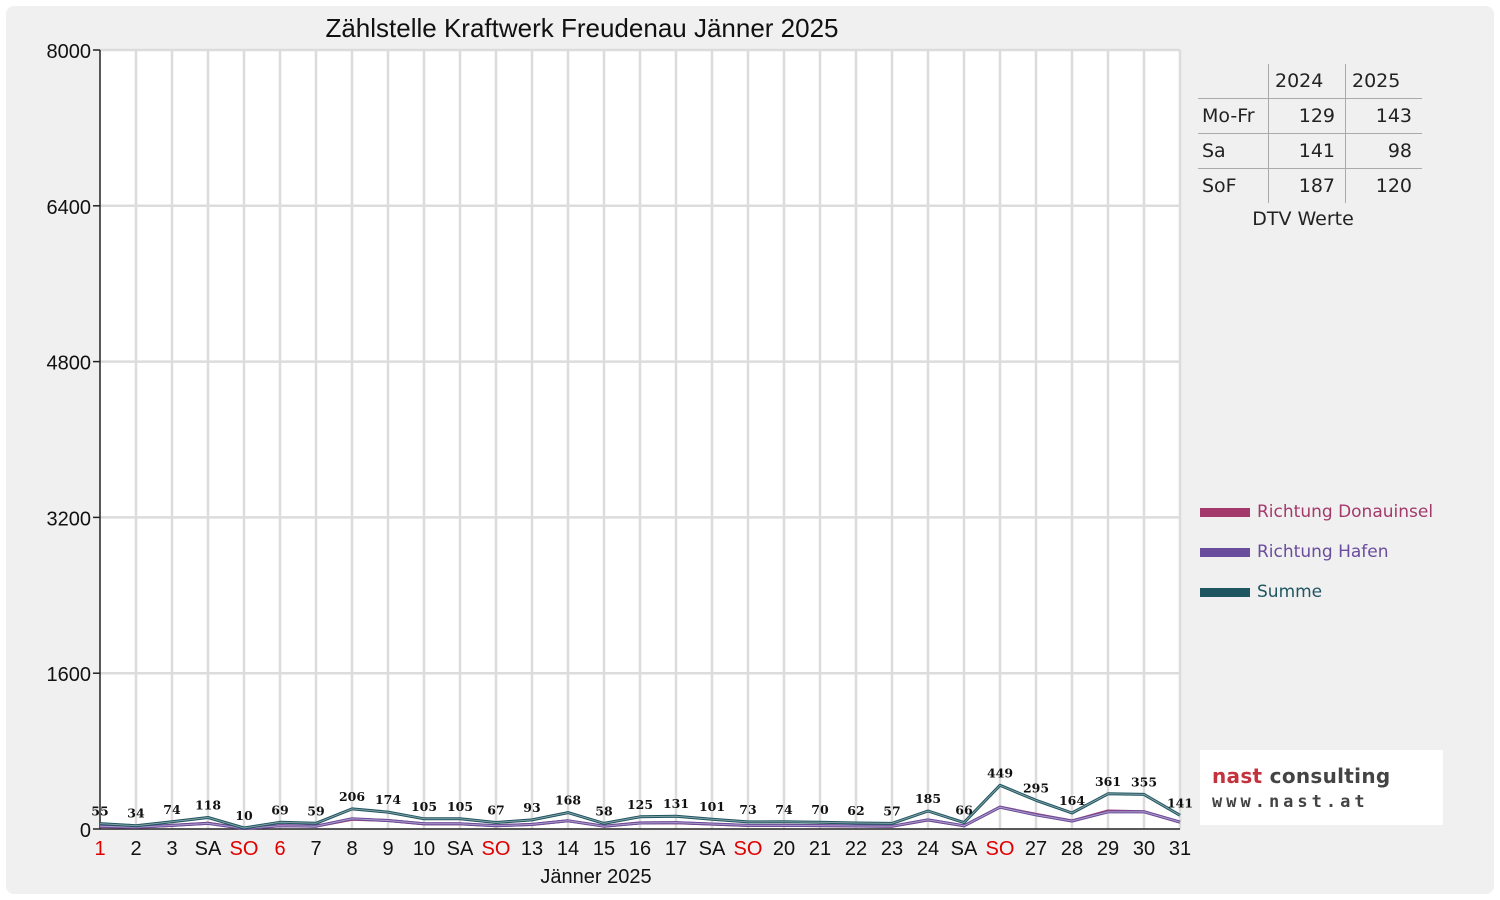  I want to click on data-label: 62, so click(855, 810).